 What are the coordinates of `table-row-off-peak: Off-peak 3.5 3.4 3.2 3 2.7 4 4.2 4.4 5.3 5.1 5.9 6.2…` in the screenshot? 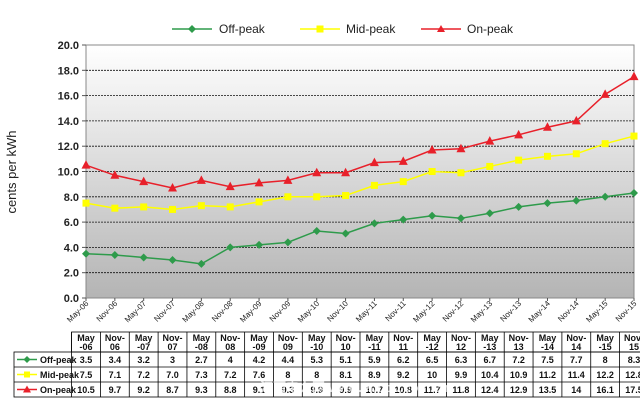 It's located at (328, 360).